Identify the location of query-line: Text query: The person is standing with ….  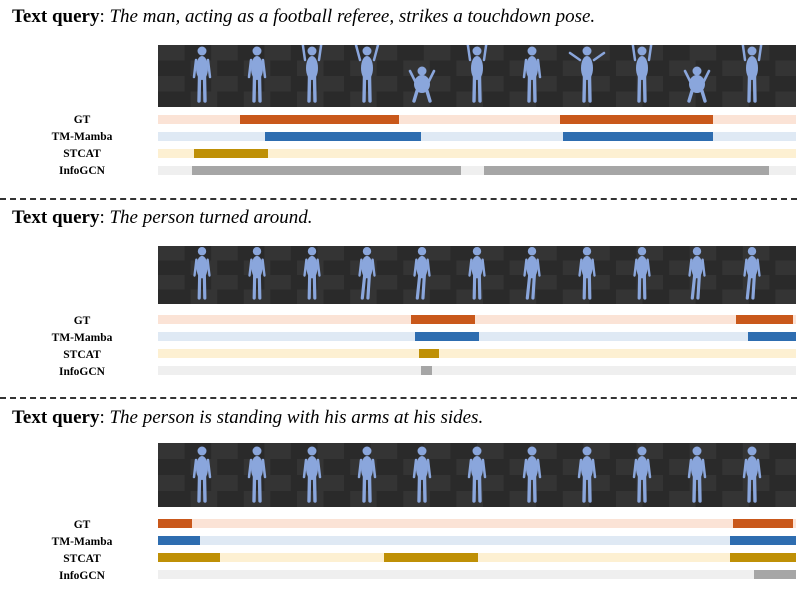
(248, 417).